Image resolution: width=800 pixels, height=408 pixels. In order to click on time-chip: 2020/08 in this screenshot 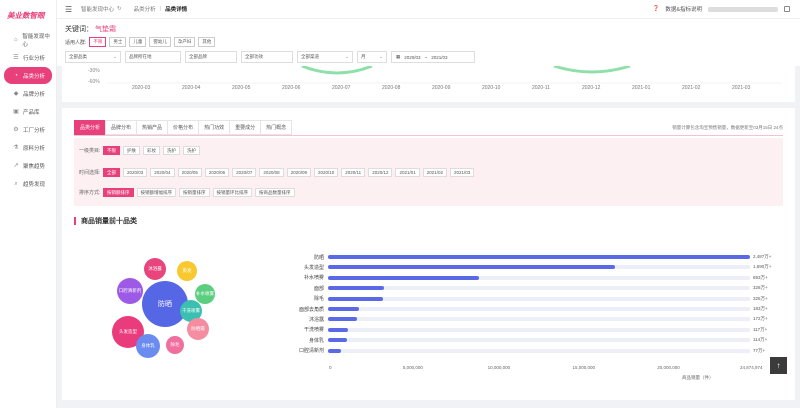, I will do `click(271, 172)`.